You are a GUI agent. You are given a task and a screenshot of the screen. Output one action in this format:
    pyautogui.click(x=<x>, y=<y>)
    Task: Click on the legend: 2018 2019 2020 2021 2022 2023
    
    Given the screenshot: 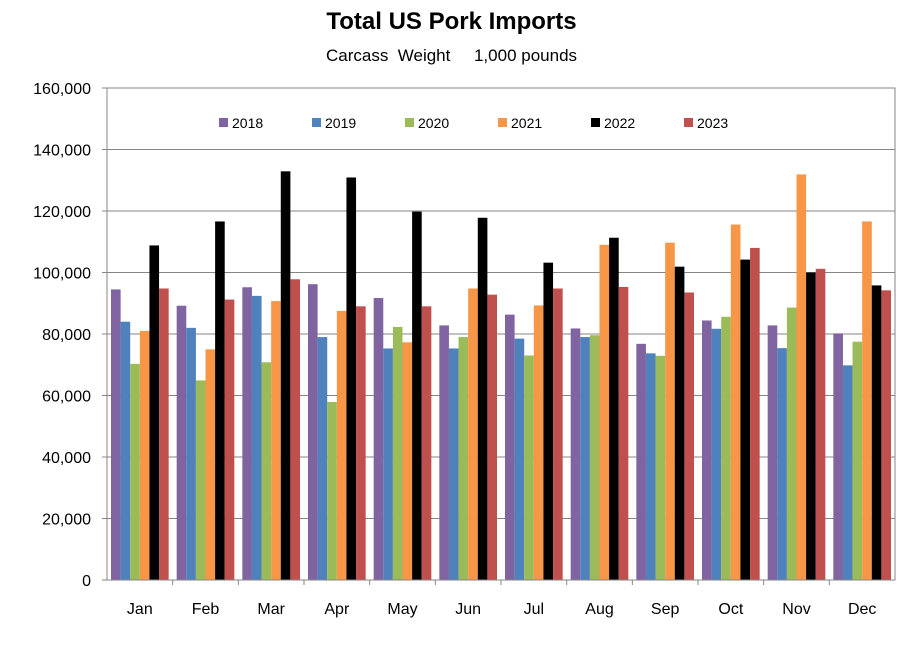 What is the action you would take?
    pyautogui.click(x=473, y=123)
    